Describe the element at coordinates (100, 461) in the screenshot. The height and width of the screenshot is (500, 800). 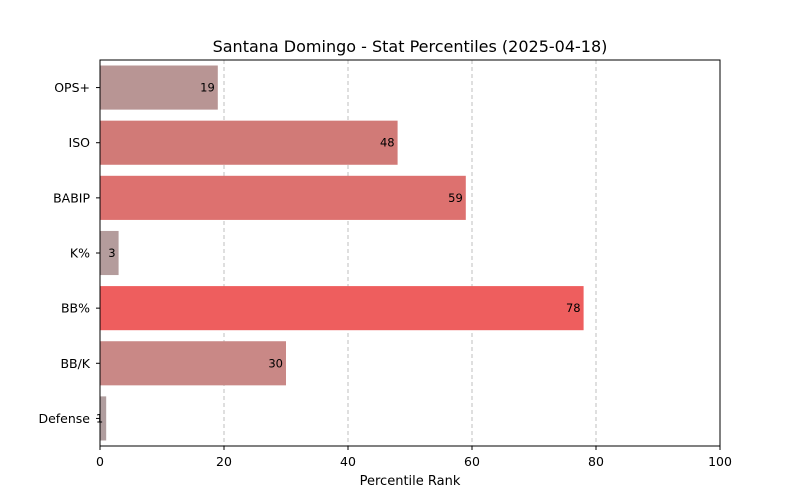
I see `x-tick-label-0: 0` at that location.